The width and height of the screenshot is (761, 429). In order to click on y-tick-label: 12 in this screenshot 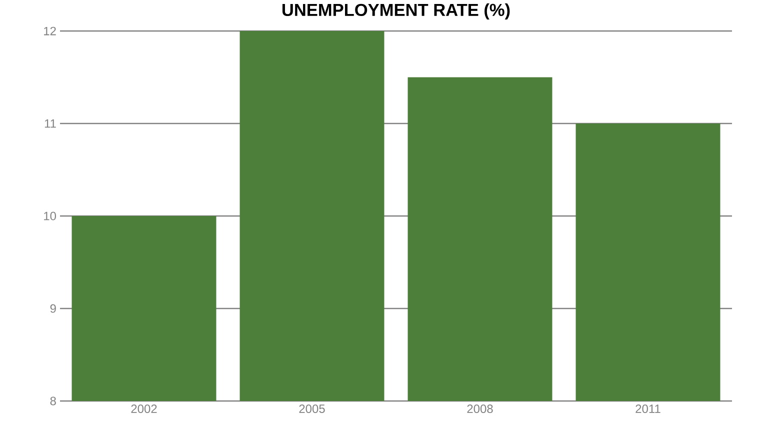, I will do `click(50, 31)`.